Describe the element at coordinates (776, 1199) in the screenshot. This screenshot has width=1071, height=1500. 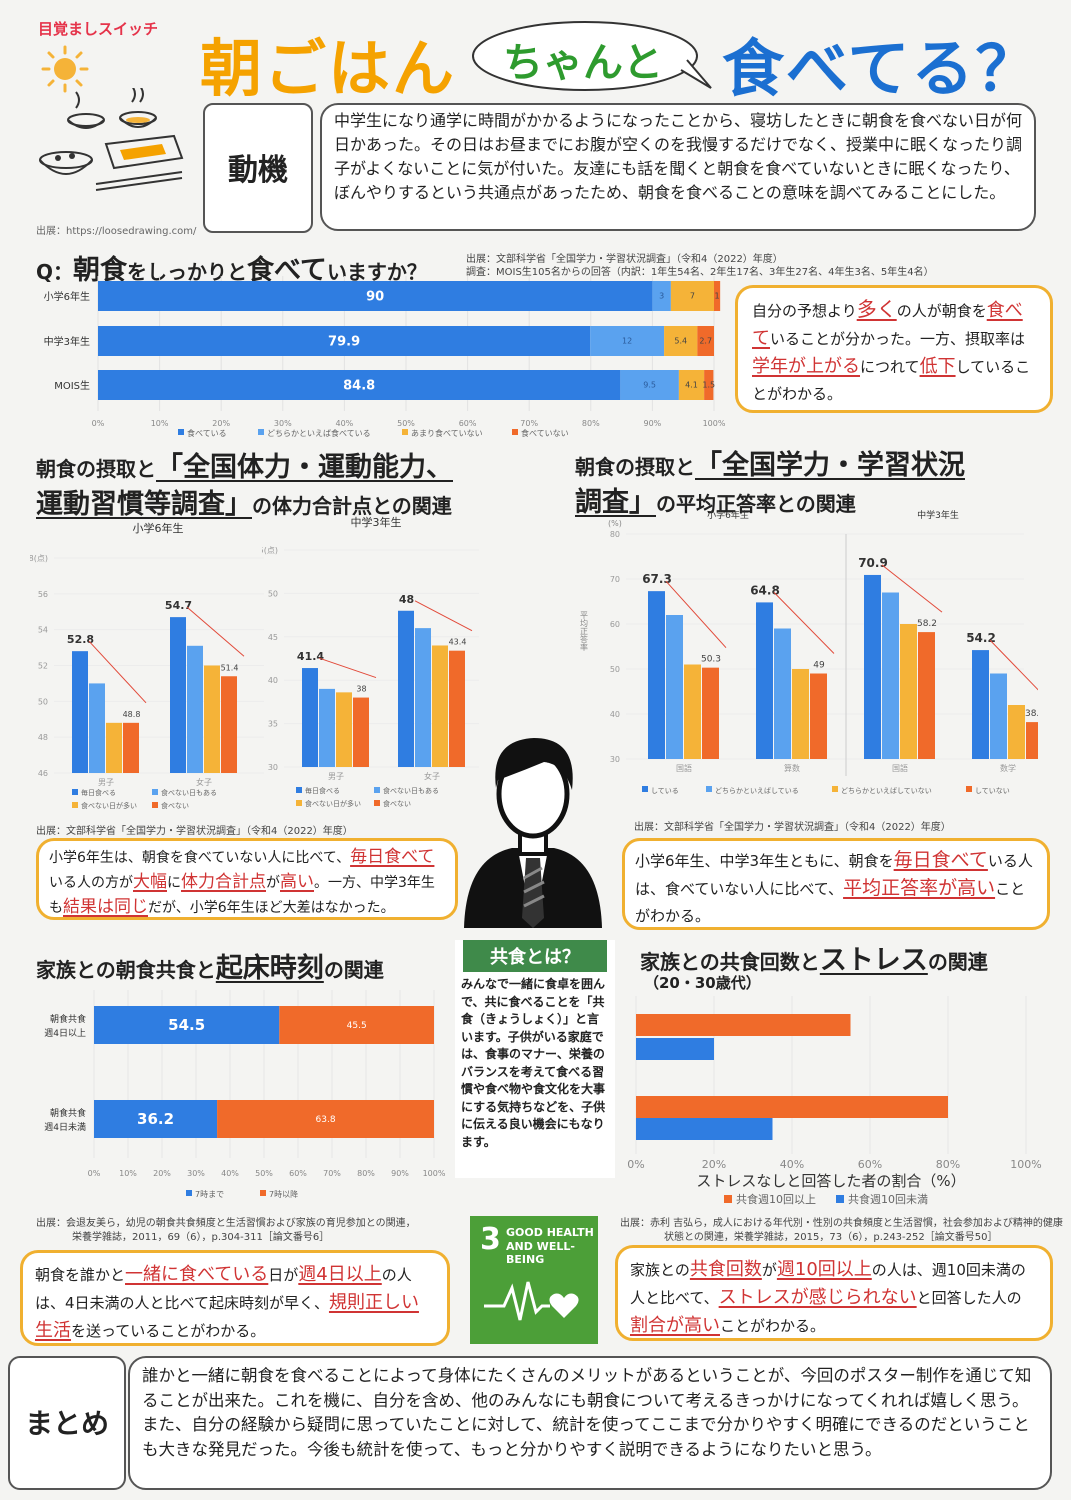
I see `legend-label: 共食週10回以上` at that location.